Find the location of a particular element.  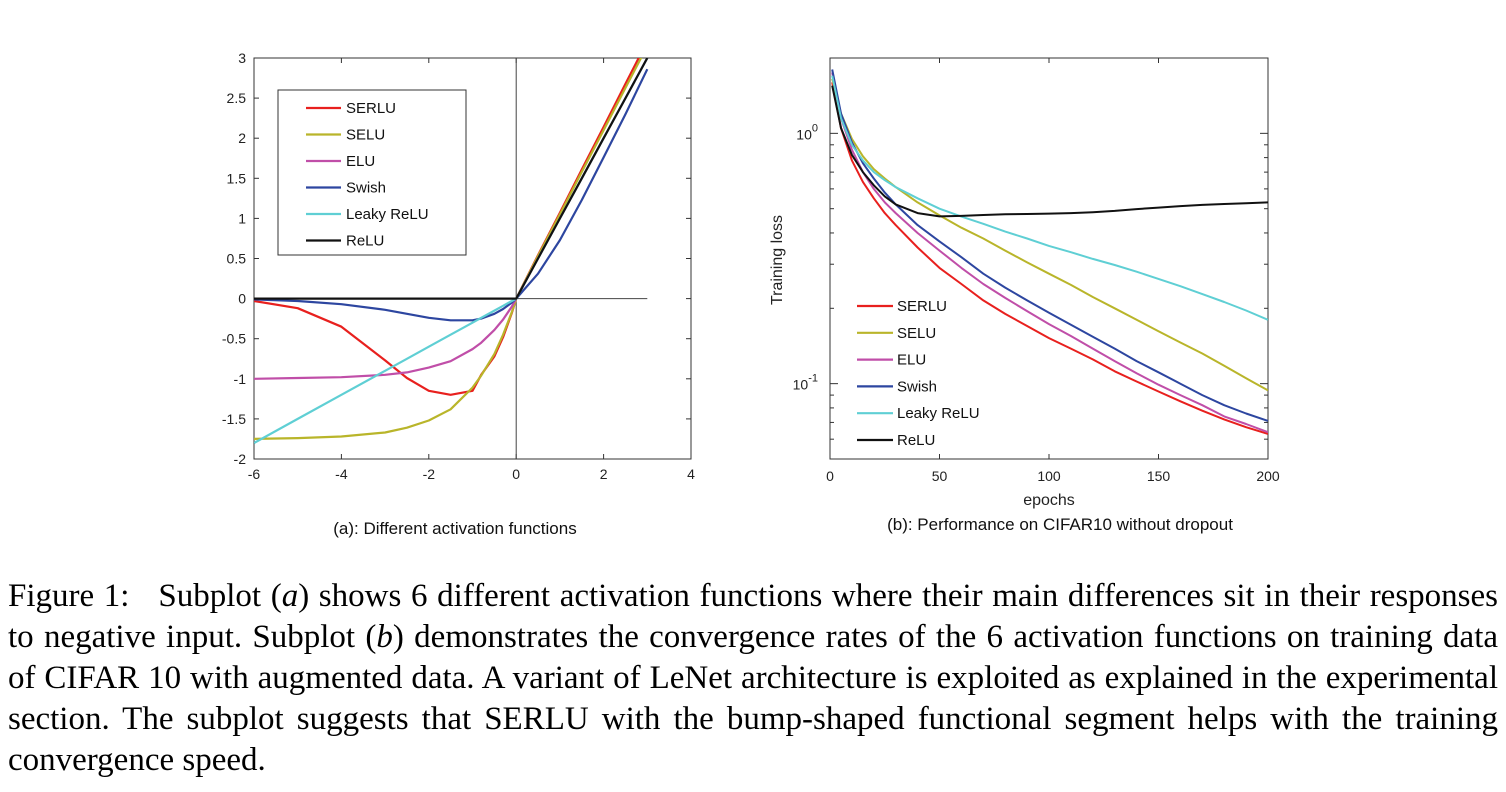

a-xtick-label: 2 is located at coordinates (604, 474).